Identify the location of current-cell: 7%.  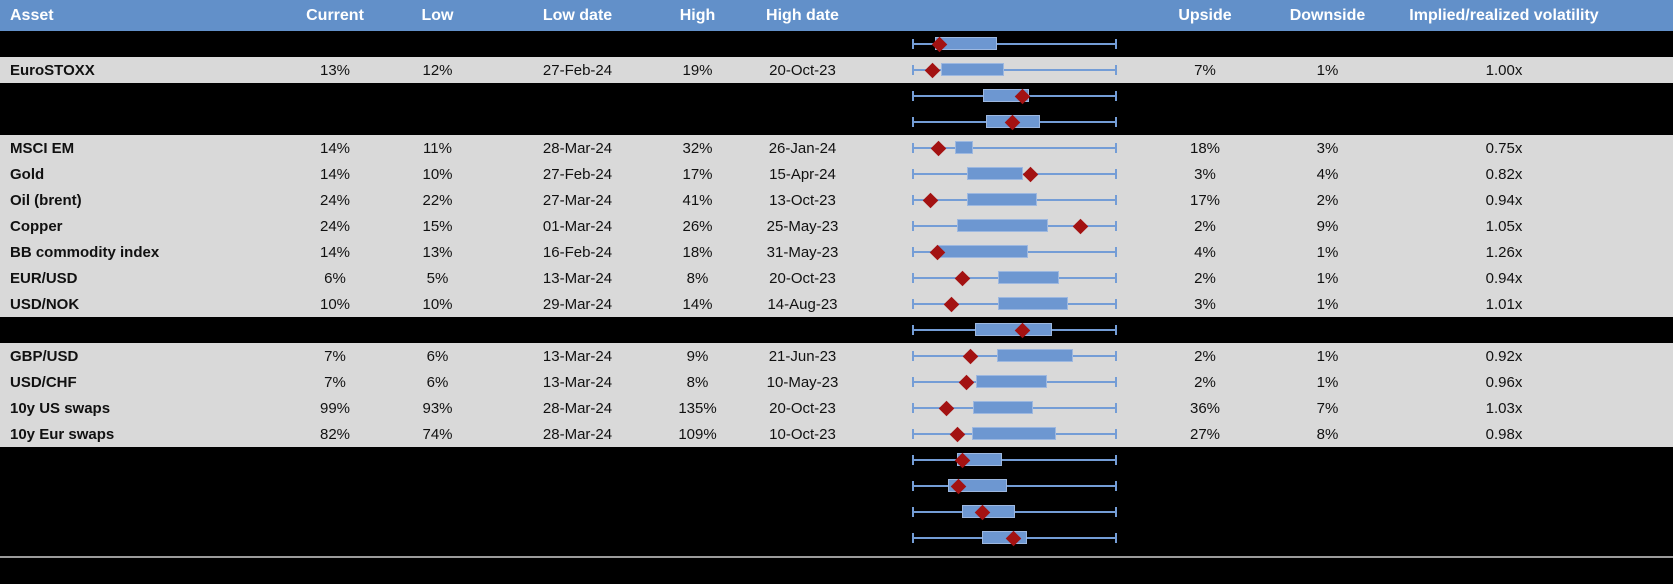
(335, 382).